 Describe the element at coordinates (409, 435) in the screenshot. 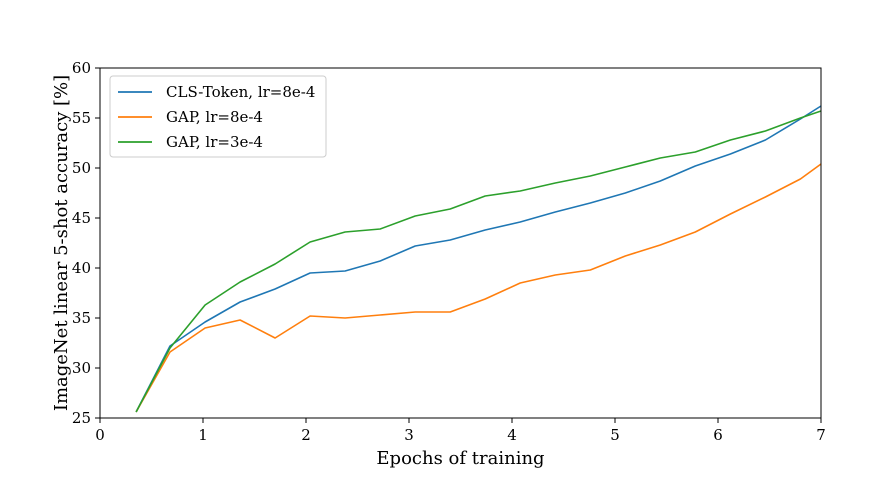

I see `x-tick-label: 3` at that location.